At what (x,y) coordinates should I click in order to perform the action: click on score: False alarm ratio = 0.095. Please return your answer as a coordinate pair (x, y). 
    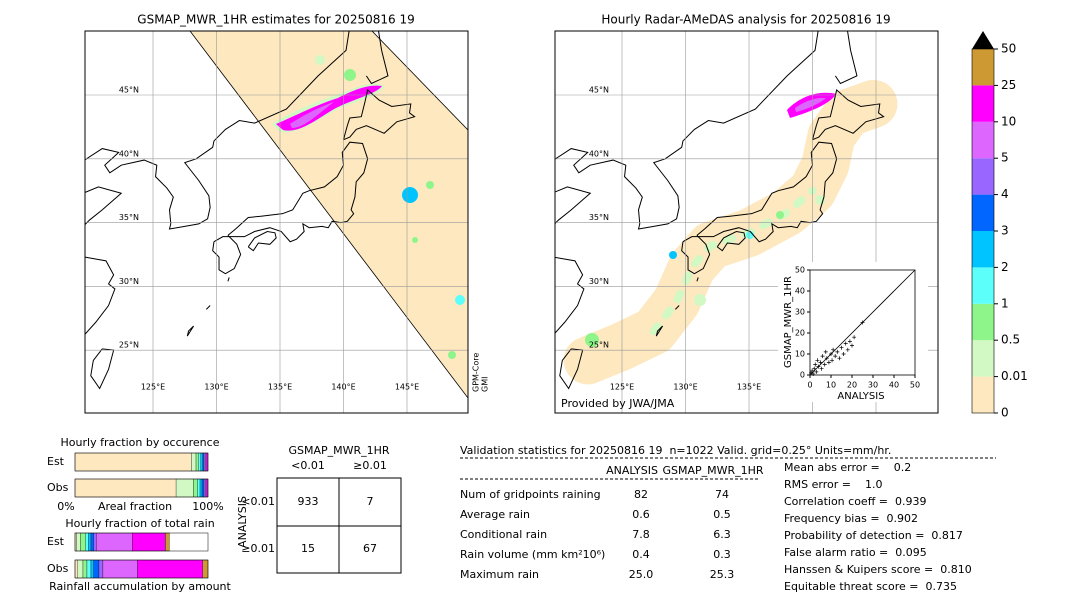
    Looking at the image, I should click on (855, 552).